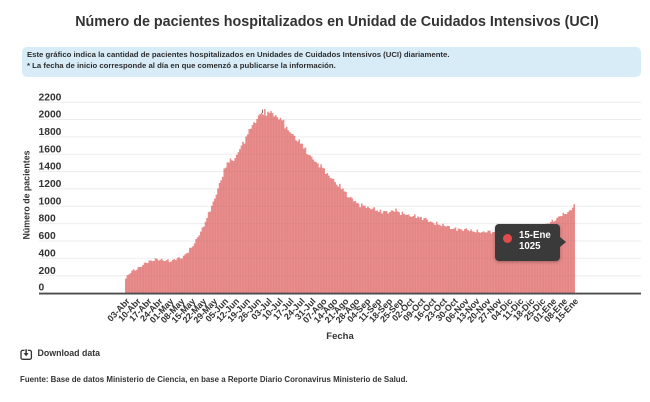 Image resolution: width=650 pixels, height=402 pixels. Describe the element at coordinates (50, 167) in the screenshot. I see `svg-text: 1400` at that location.